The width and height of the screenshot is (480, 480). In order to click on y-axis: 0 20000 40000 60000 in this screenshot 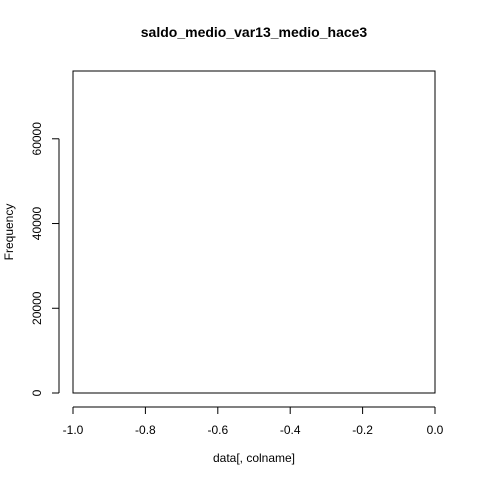, I will do `click(45, 259)`.